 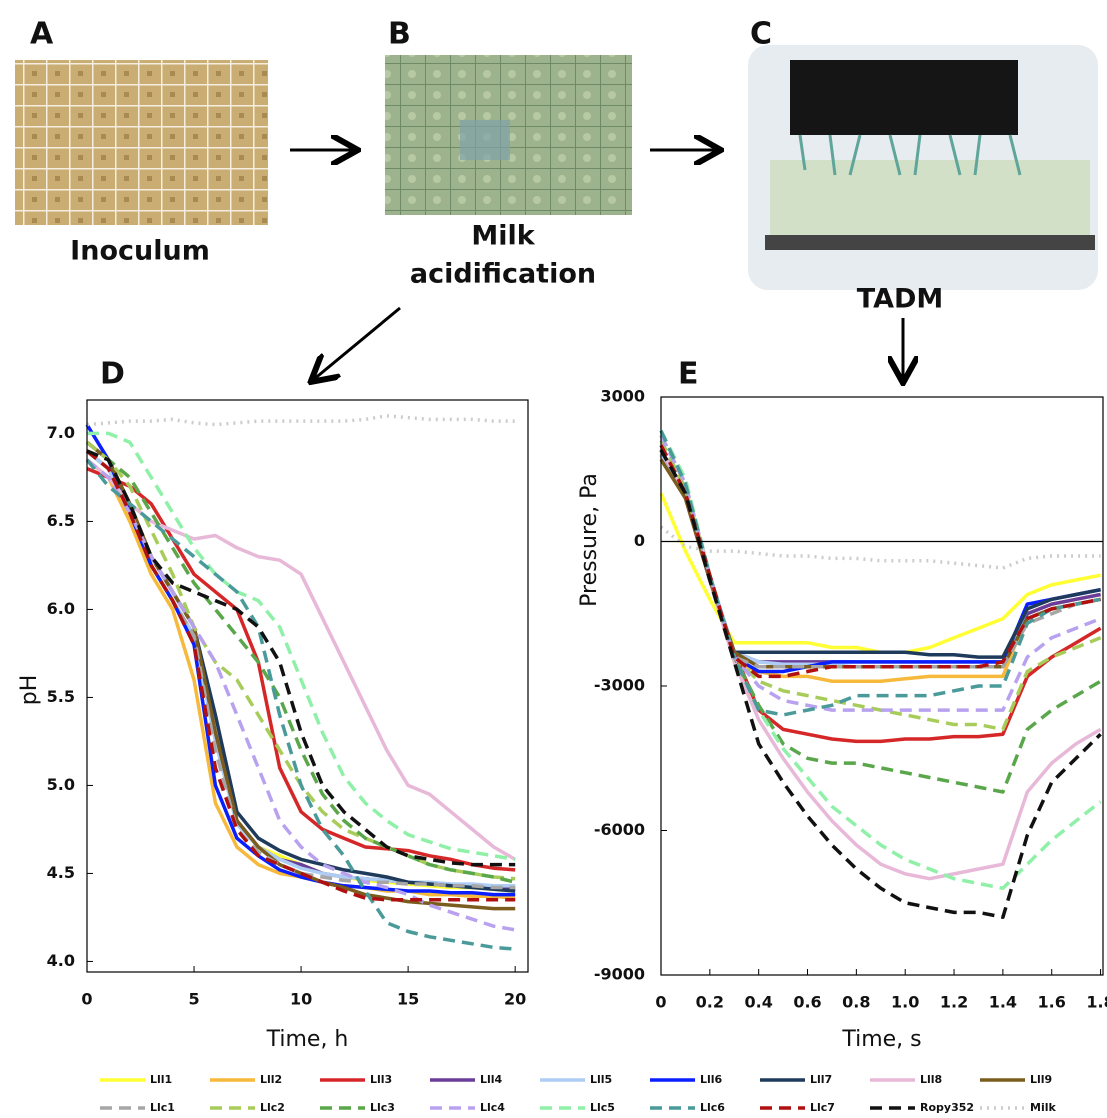 I want to click on x-tick-label: 1.4, so click(x=1003, y=1002).